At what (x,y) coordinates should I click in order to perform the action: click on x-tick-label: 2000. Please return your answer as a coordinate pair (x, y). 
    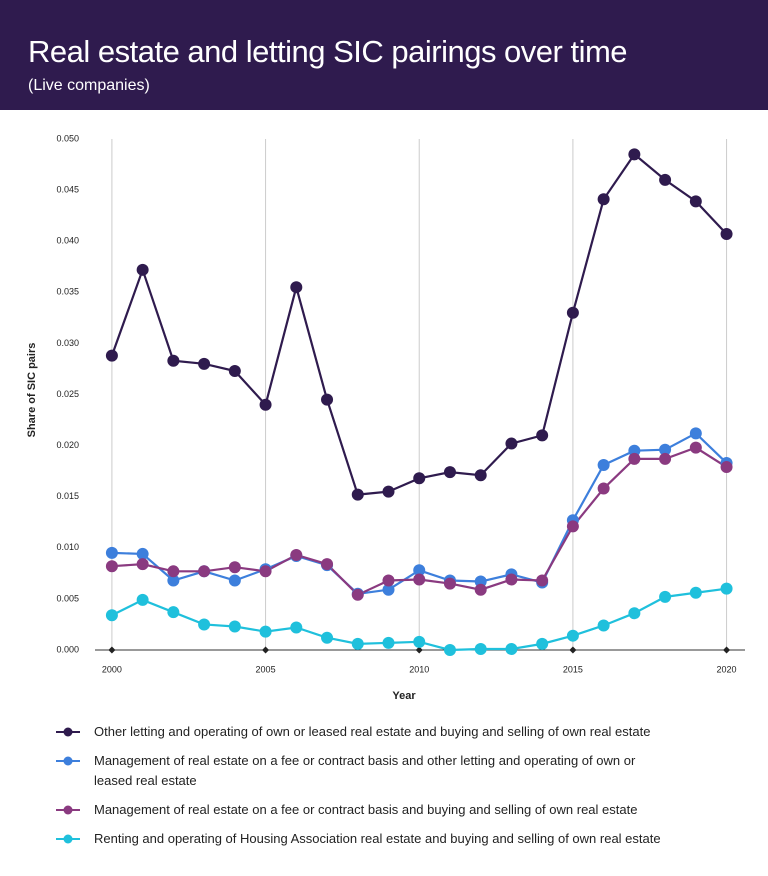
    Looking at the image, I should click on (112, 669).